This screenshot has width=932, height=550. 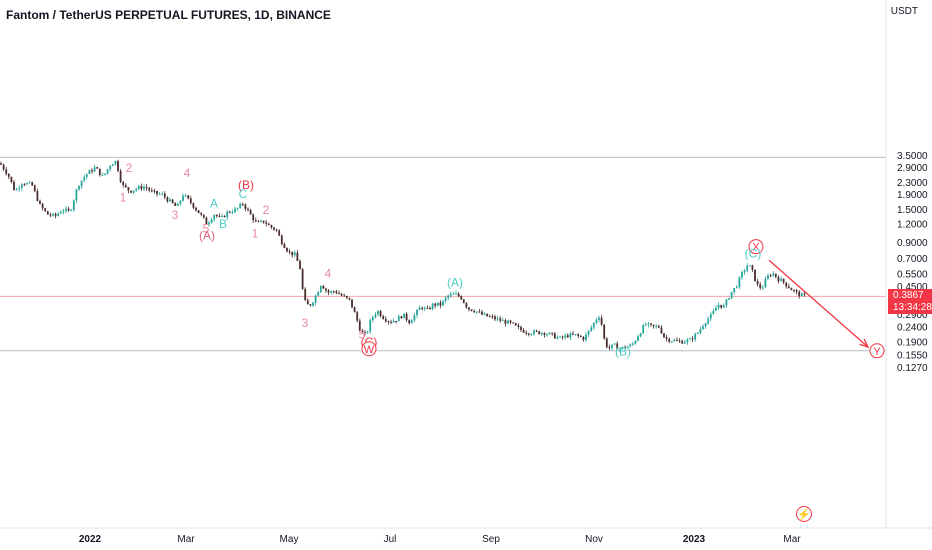 I want to click on y-tick-label: 1.5000, so click(x=912, y=210).